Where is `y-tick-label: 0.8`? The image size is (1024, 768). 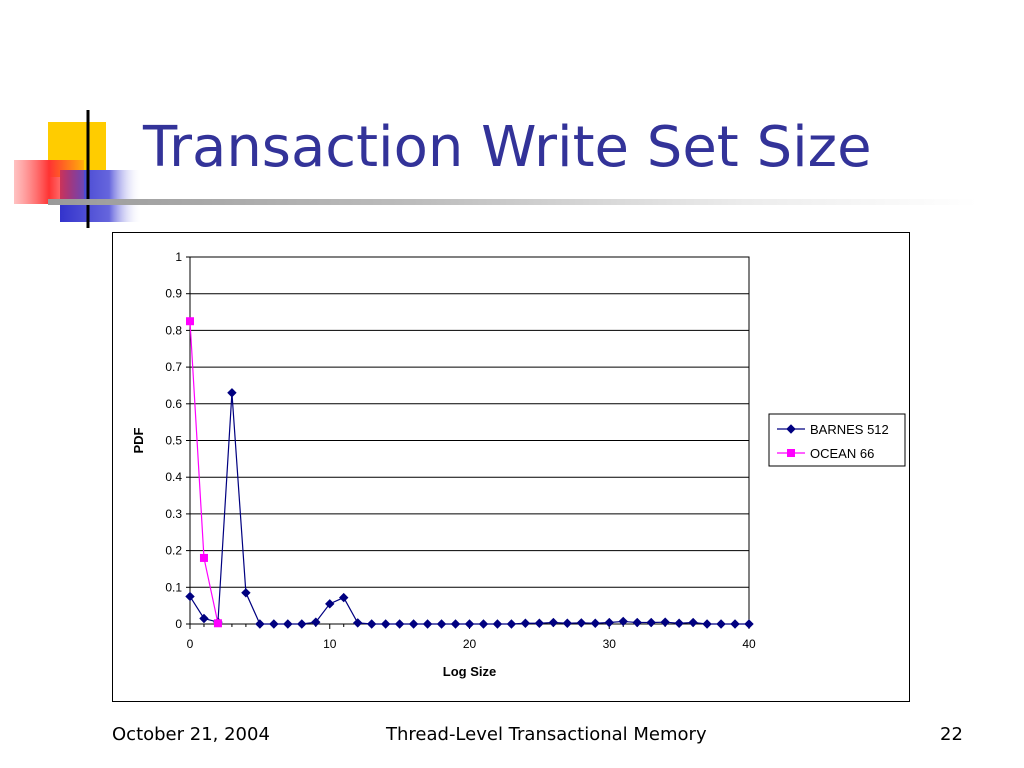
y-tick-label: 0.8 is located at coordinates (173, 330).